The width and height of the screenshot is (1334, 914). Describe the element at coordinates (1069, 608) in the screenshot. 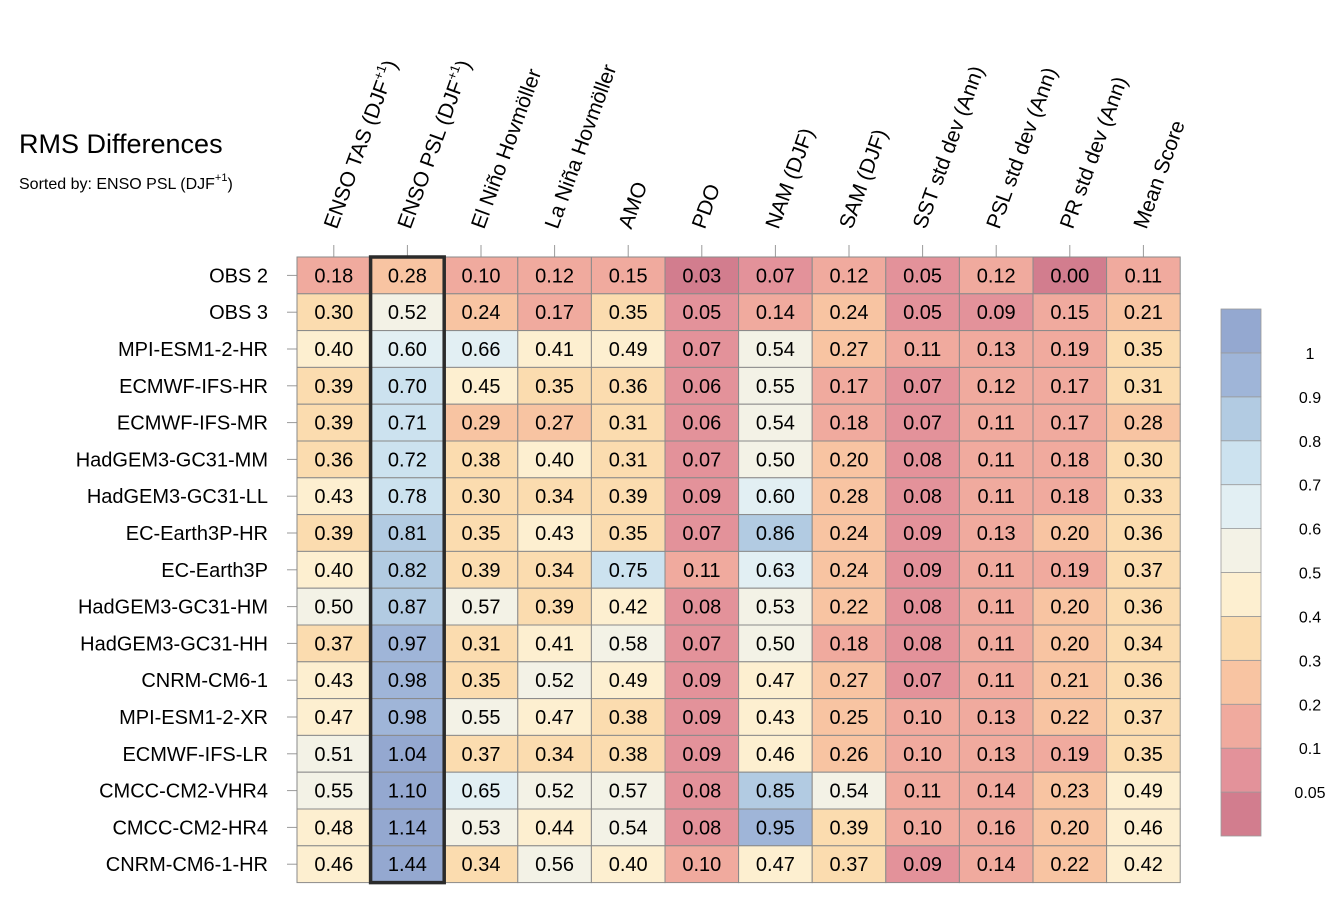

I see `cell-value: 0.20` at that location.